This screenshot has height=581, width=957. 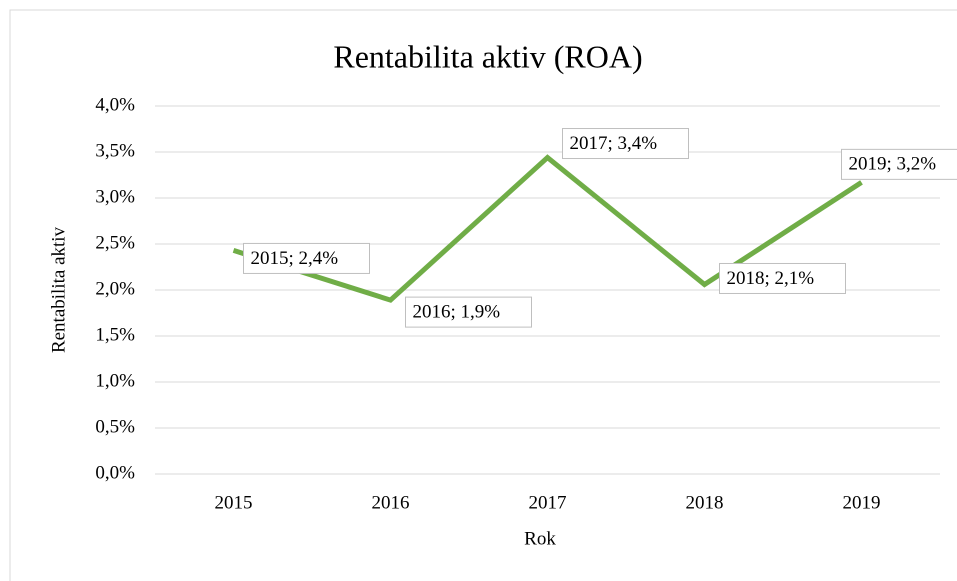 What do you see at coordinates (115, 196) in the screenshot?
I see `y-tick-label: 3,0%` at bounding box center [115, 196].